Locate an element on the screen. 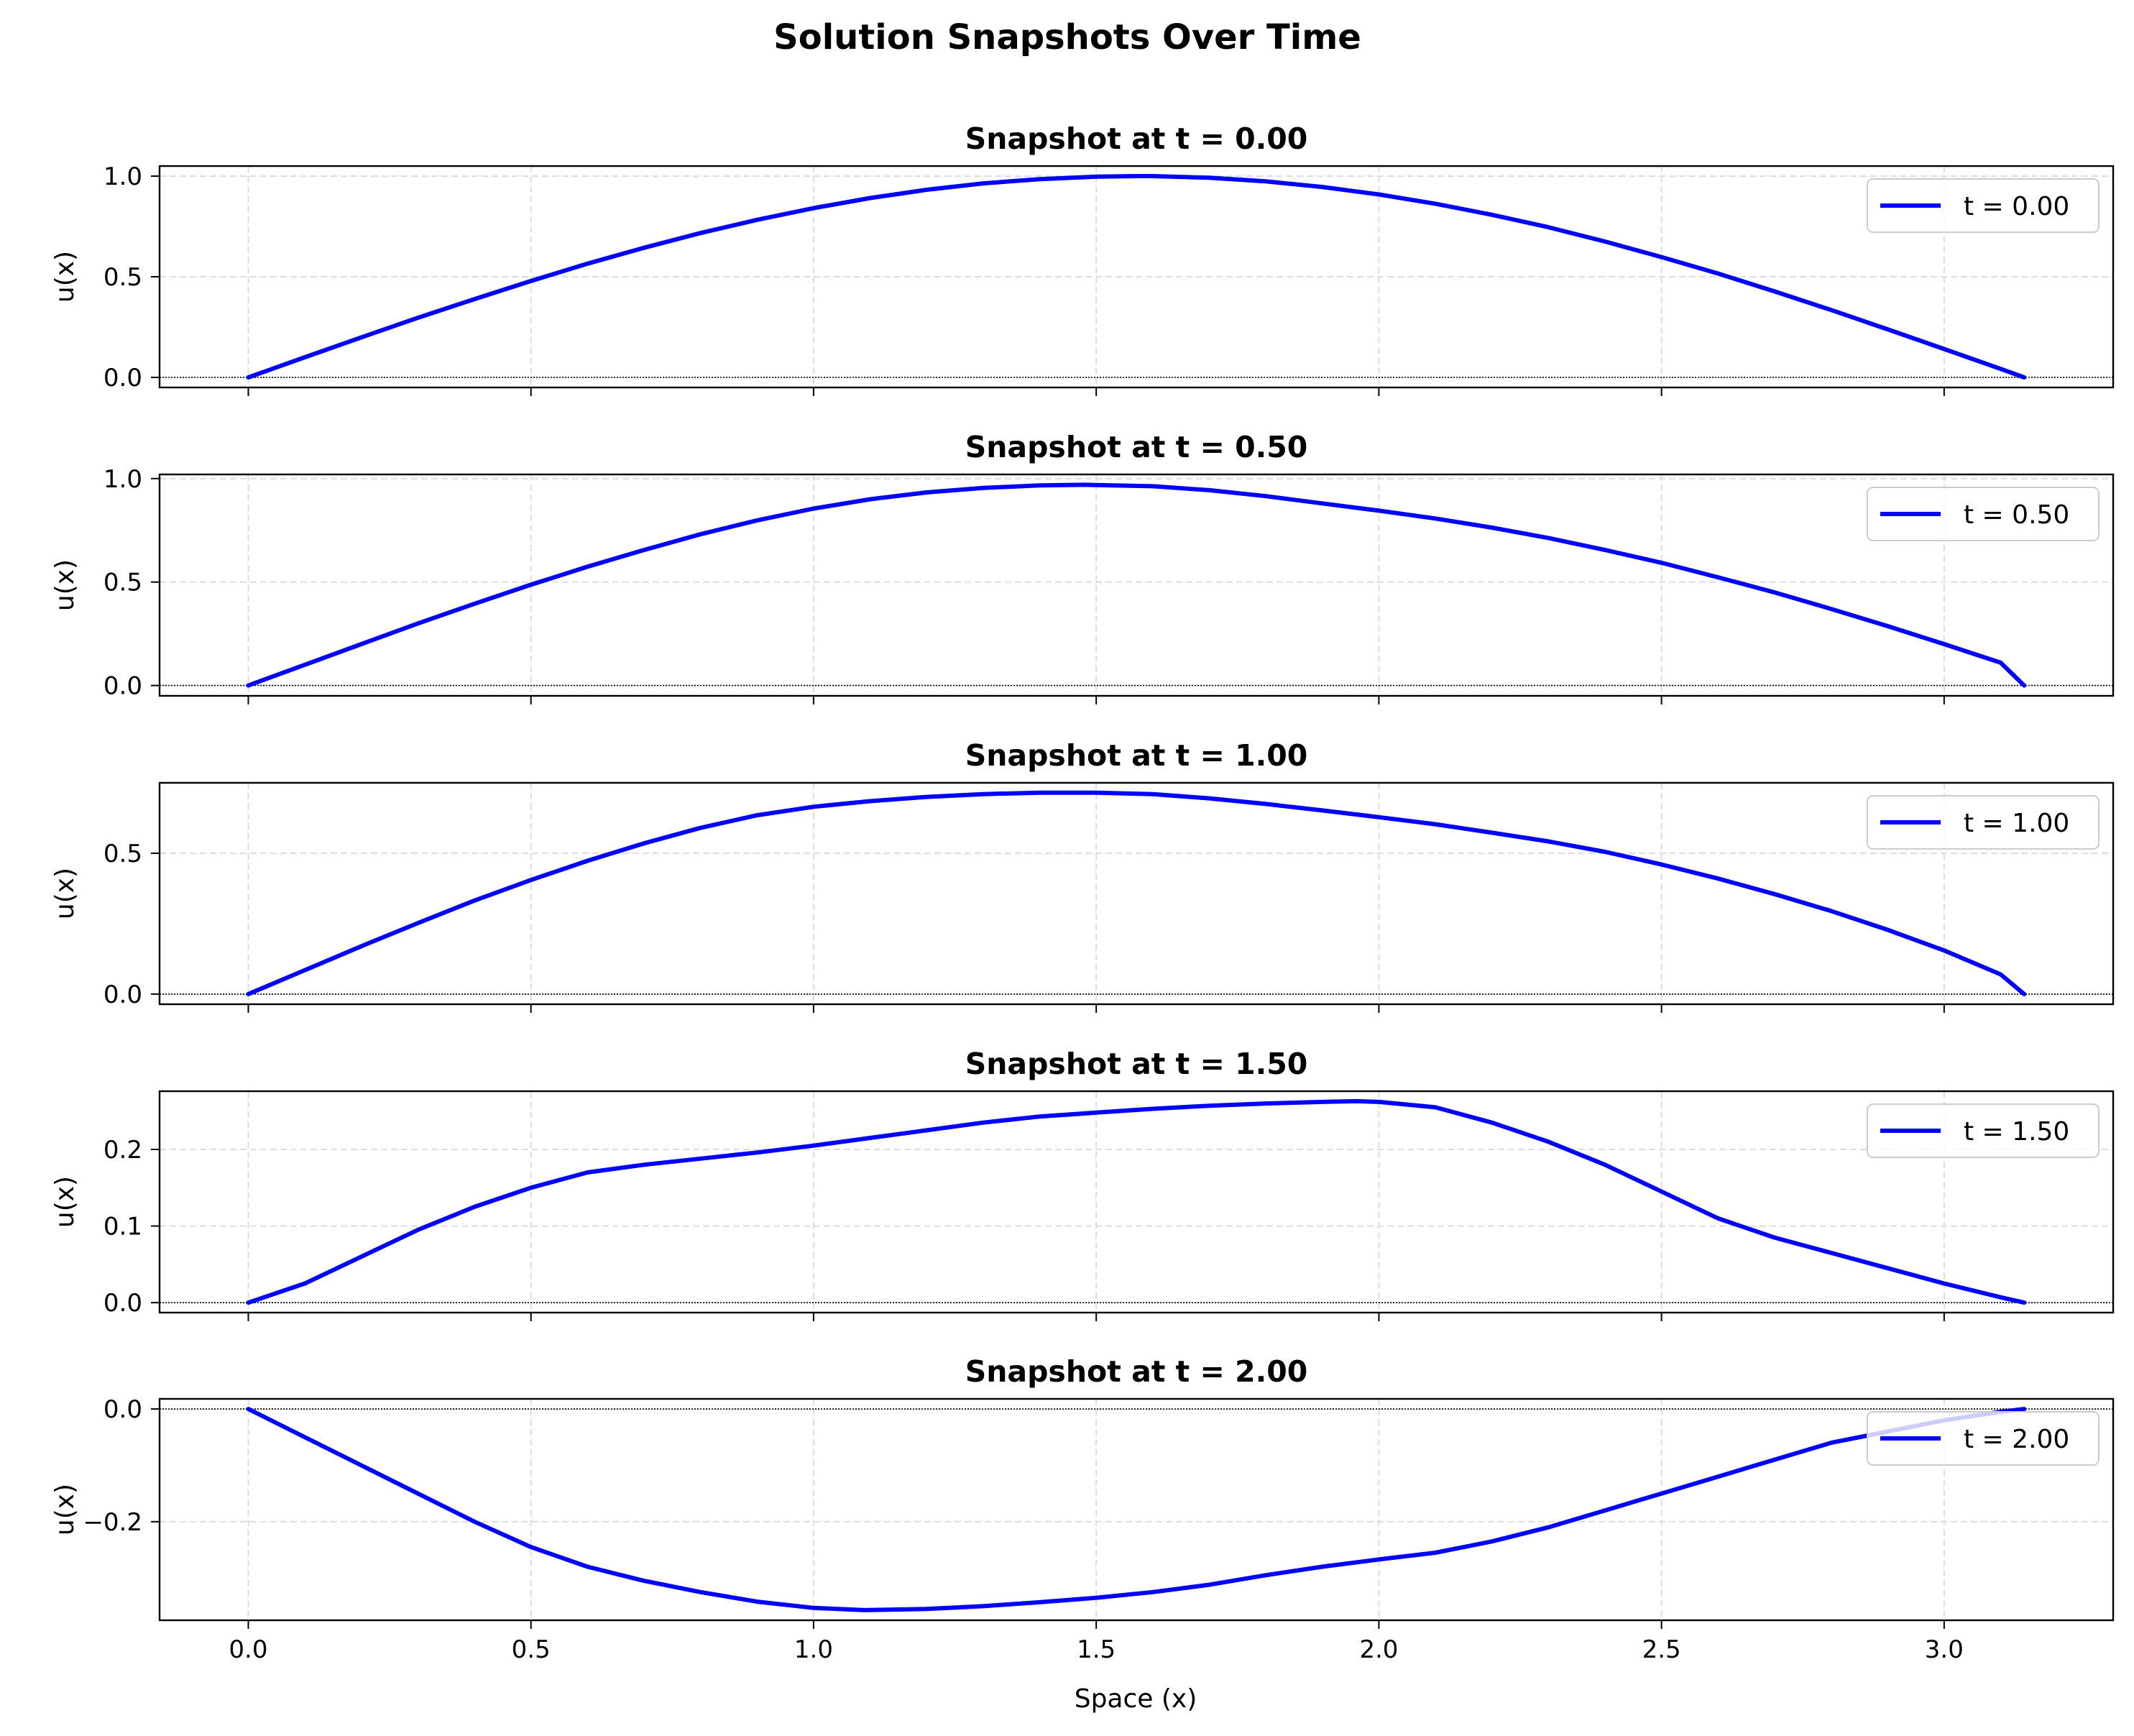  legend: t = 0.50 is located at coordinates (1983, 514).